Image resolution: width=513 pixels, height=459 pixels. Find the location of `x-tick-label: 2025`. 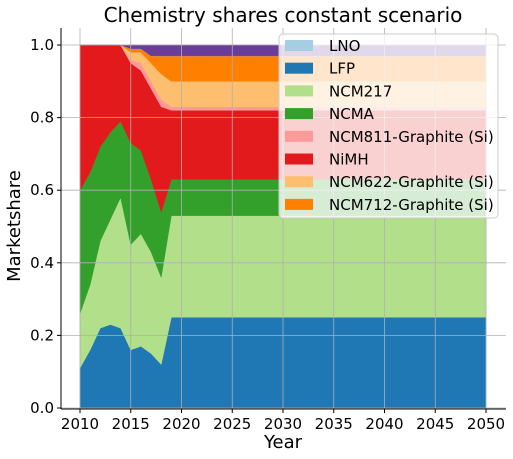

x-tick-label: 2025 is located at coordinates (232, 424).